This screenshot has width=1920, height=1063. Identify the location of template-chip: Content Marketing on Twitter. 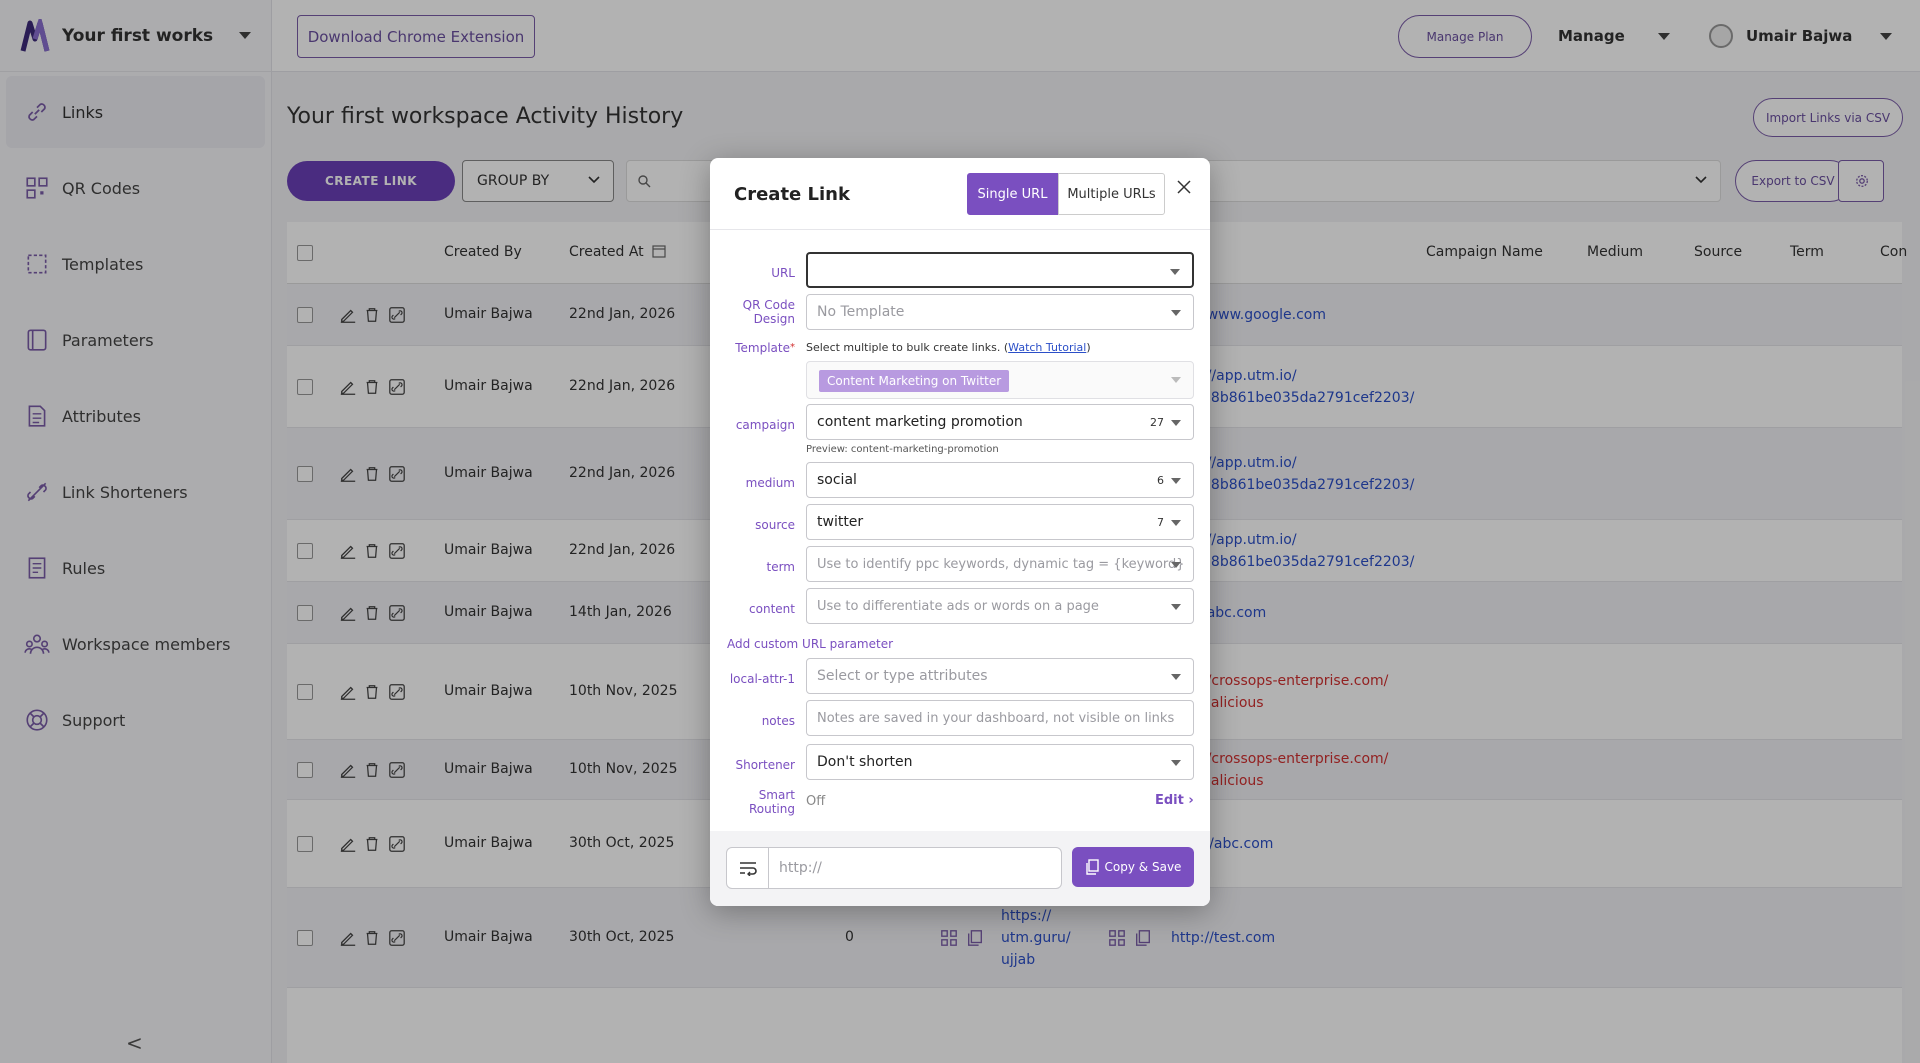
(914, 381).